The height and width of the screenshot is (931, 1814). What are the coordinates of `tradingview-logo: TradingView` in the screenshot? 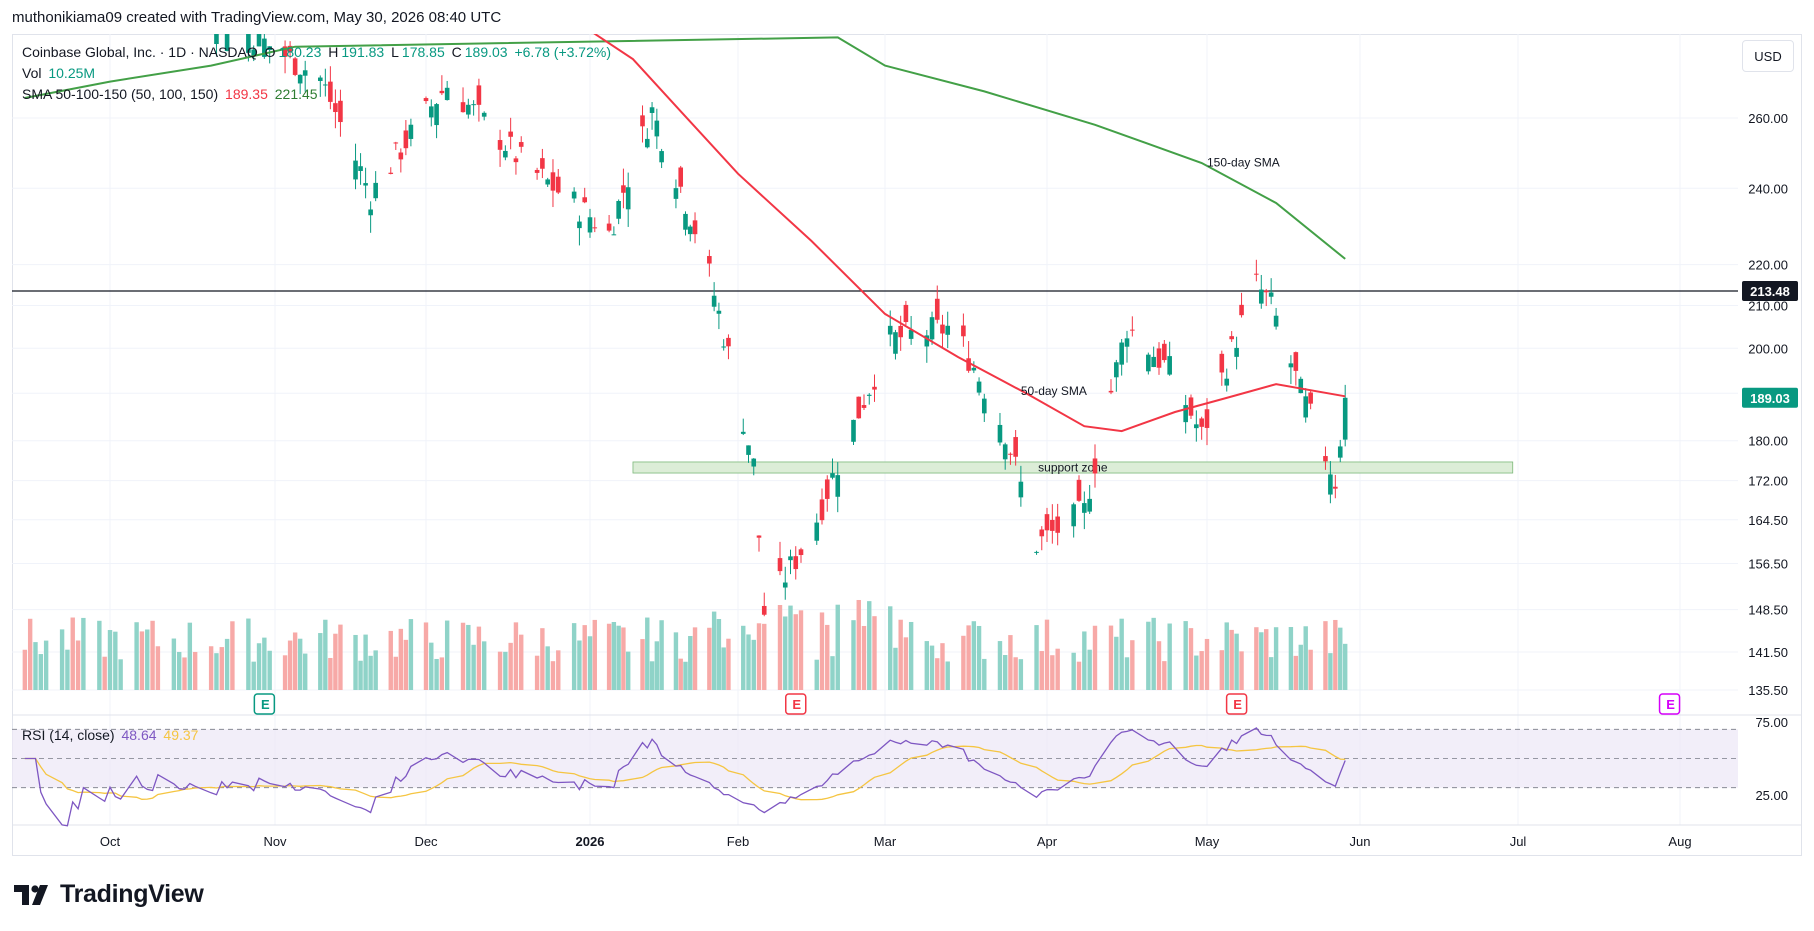 It's located at (109, 894).